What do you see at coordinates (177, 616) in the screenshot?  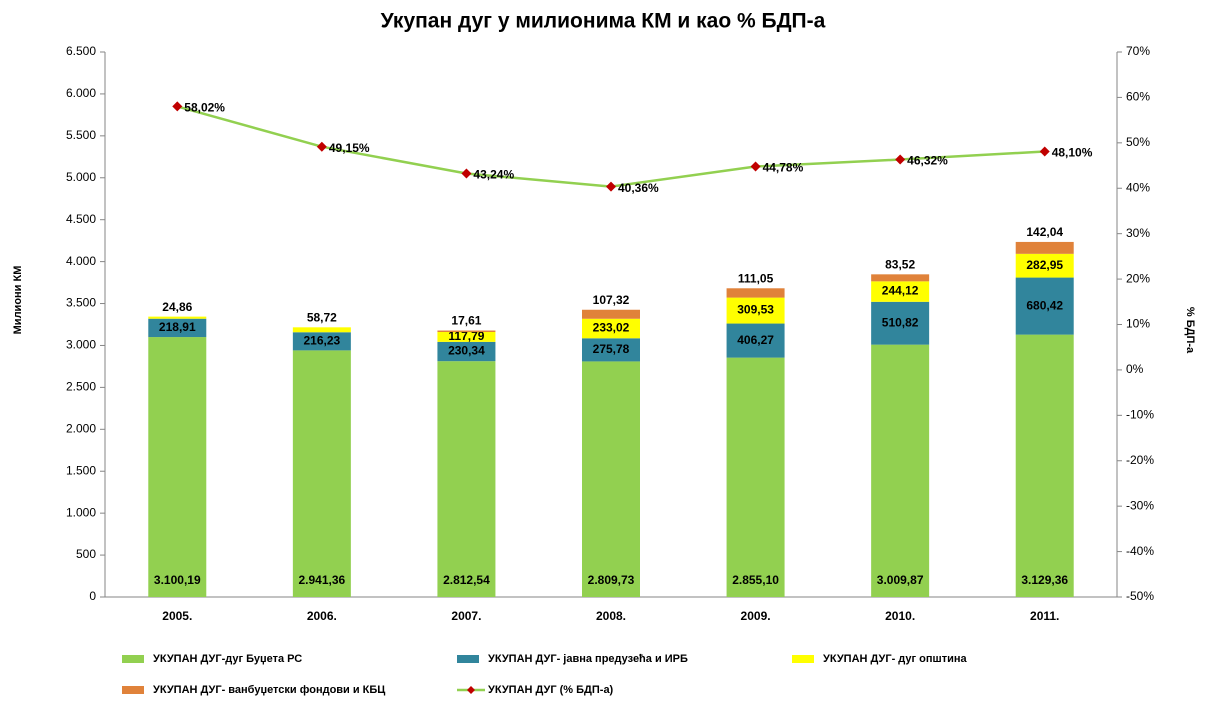 I see `x-tick-label: 2005.` at bounding box center [177, 616].